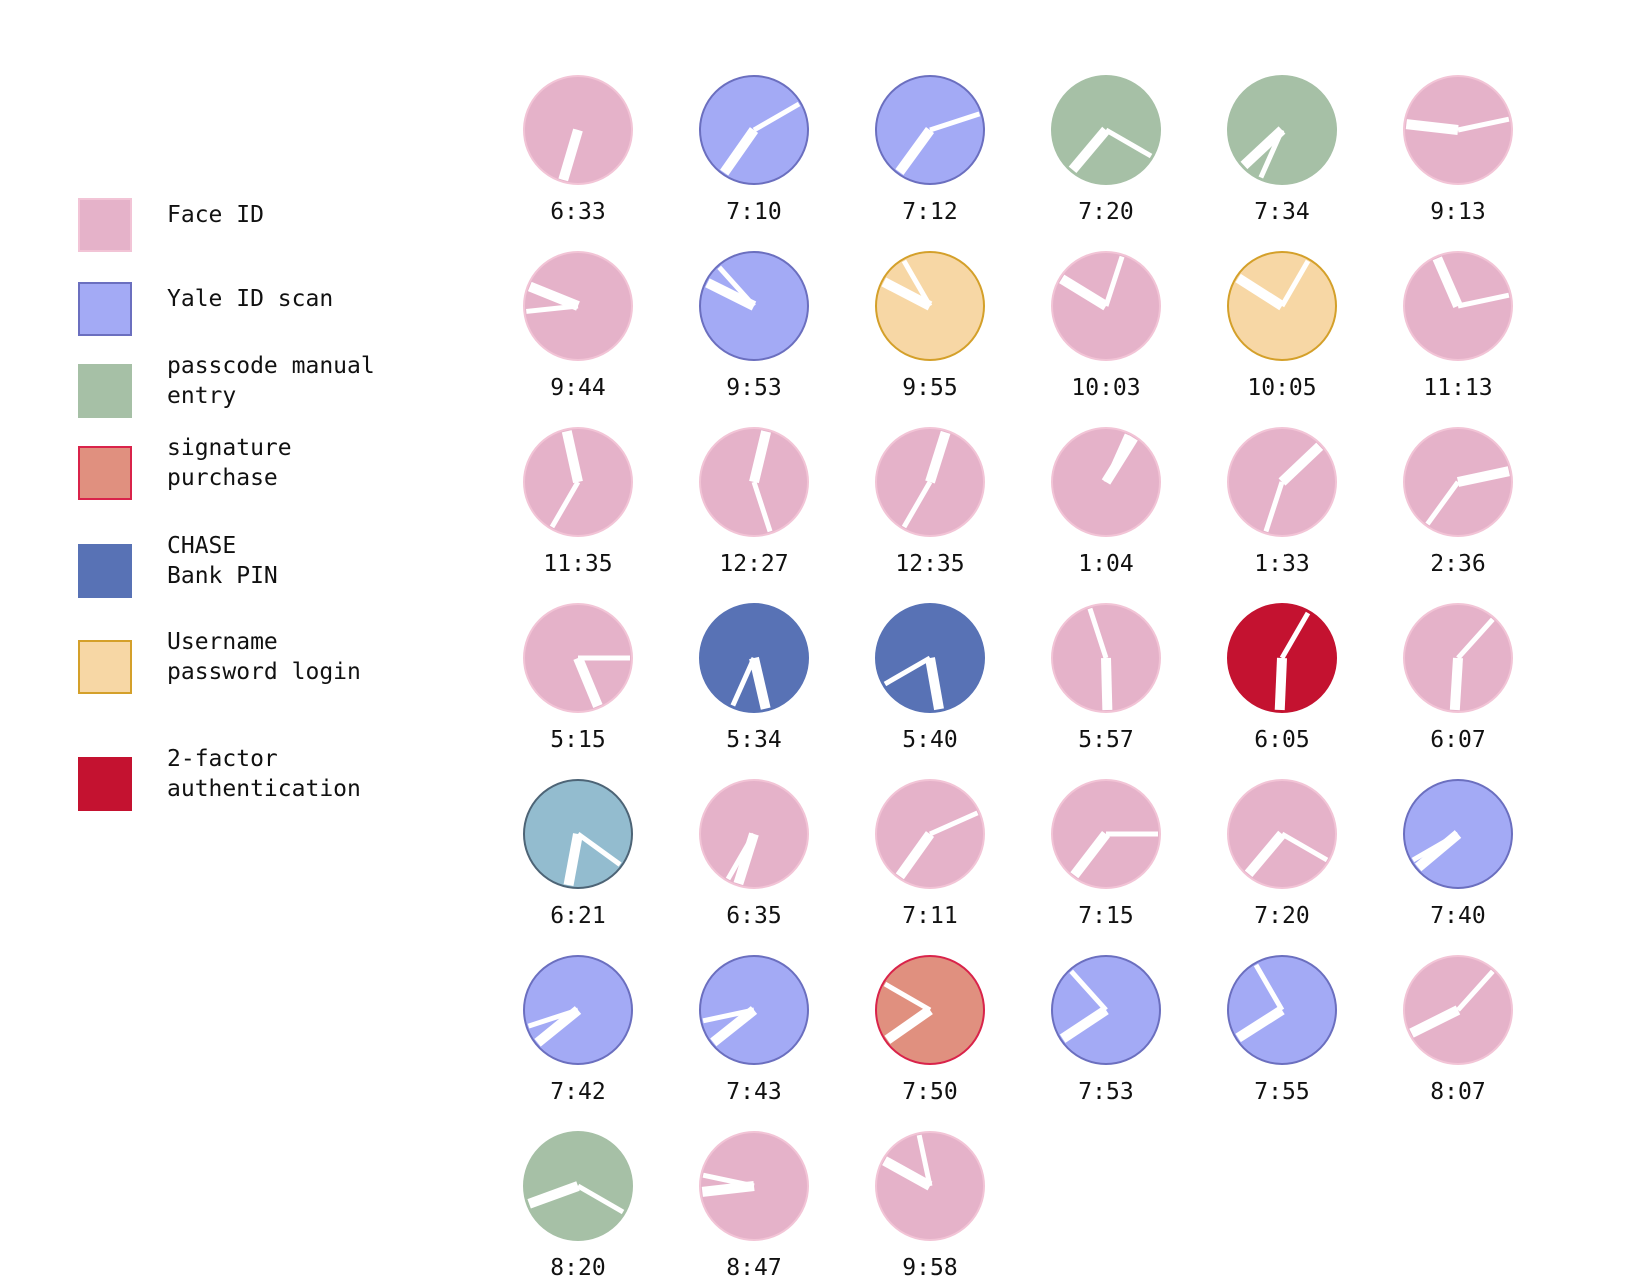 The image size is (1650, 1276). I want to click on legend-label: Face ID, so click(215, 215).